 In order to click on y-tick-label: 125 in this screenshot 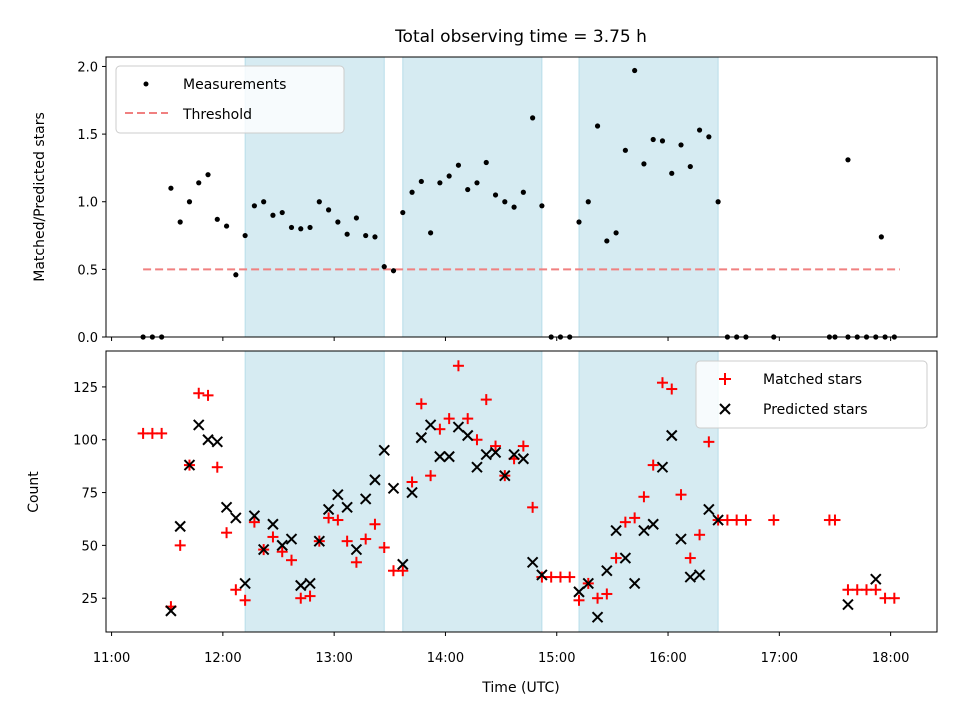, I will do `click(85, 388)`.